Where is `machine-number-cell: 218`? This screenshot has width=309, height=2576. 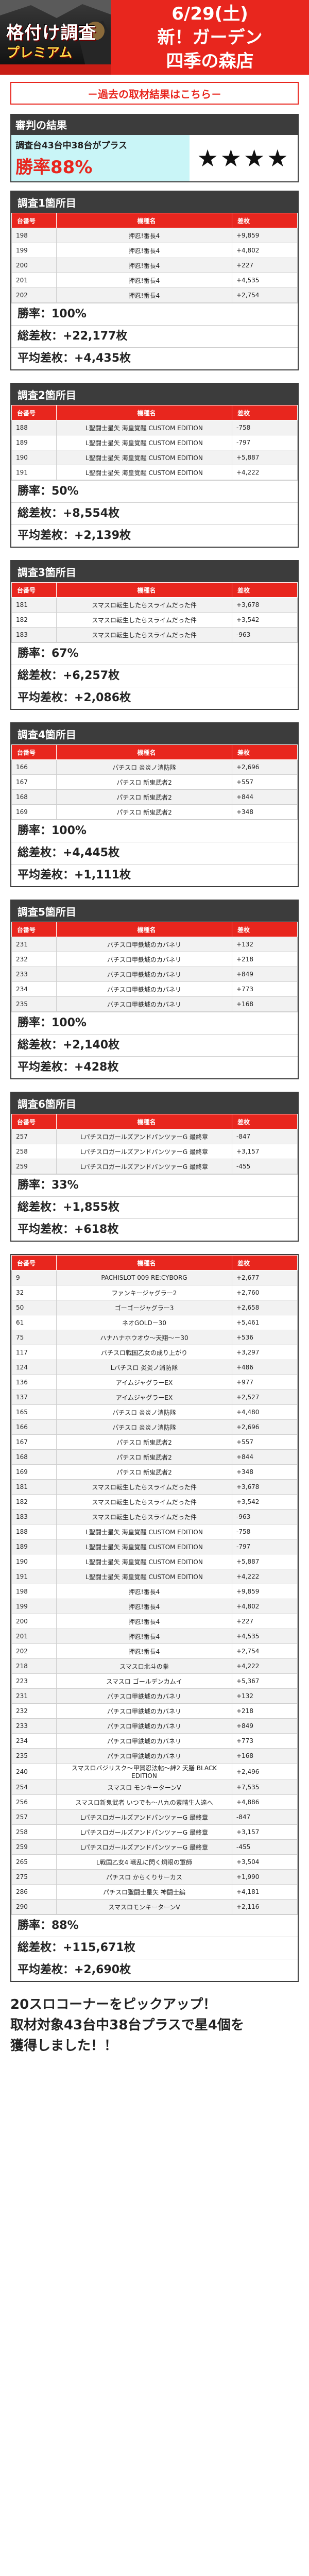
machine-number-cell: 218 is located at coordinates (34, 1666).